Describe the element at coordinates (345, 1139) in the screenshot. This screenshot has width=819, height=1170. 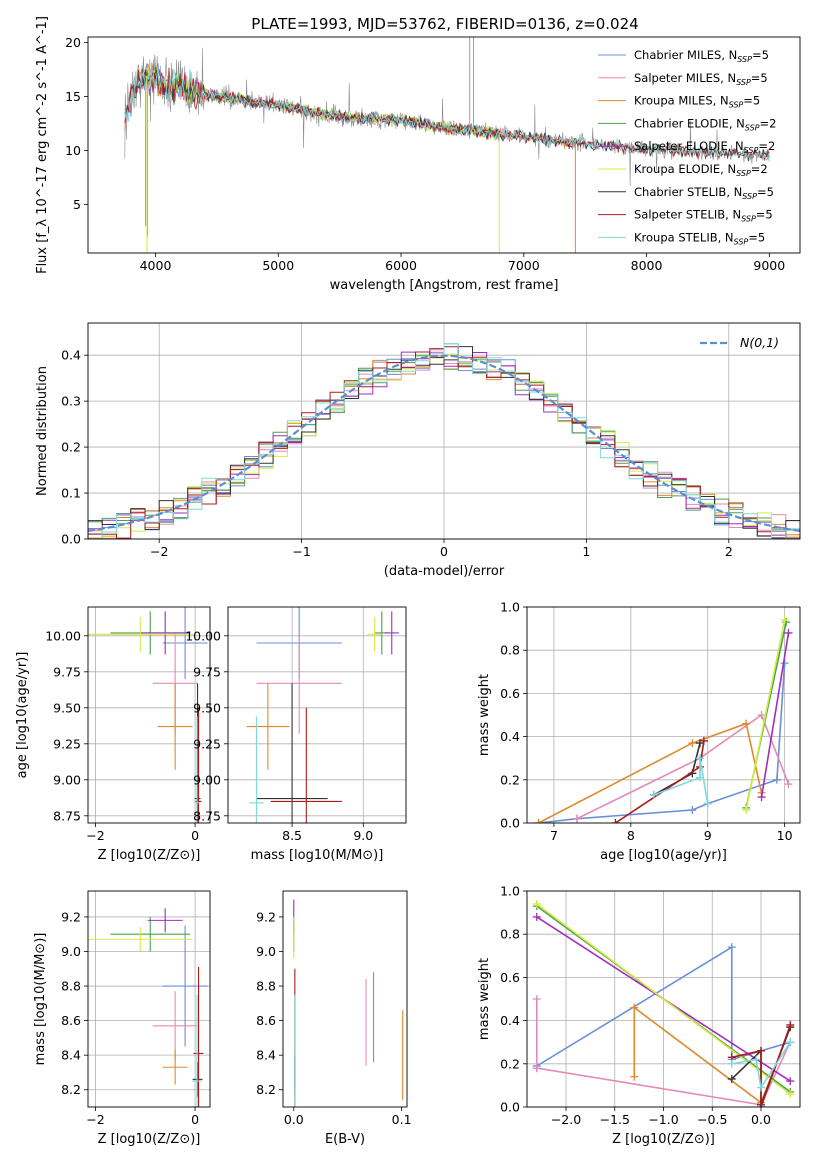
I see `x-axis-label: E(B-V)` at that location.